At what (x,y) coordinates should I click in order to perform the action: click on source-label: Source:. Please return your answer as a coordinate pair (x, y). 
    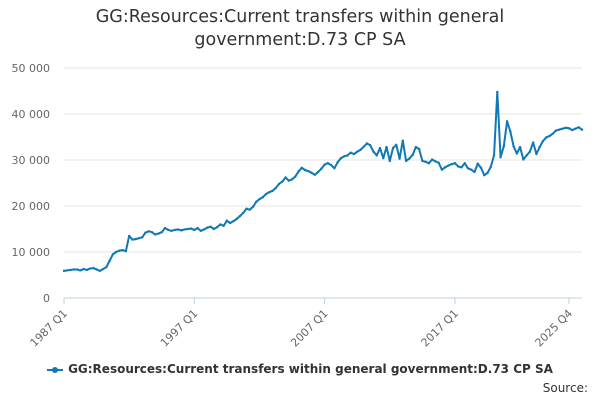
    Looking at the image, I should click on (565, 388).